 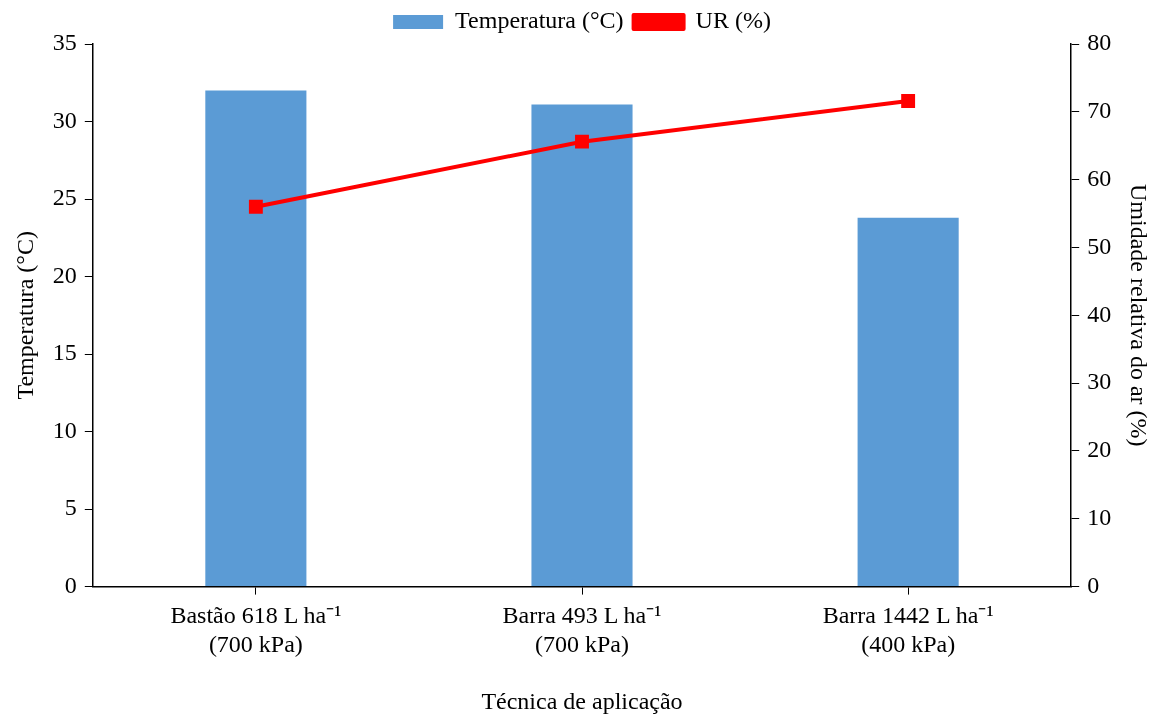 What do you see at coordinates (733, 20) in the screenshot?
I see `legend-label: UR (%)` at bounding box center [733, 20].